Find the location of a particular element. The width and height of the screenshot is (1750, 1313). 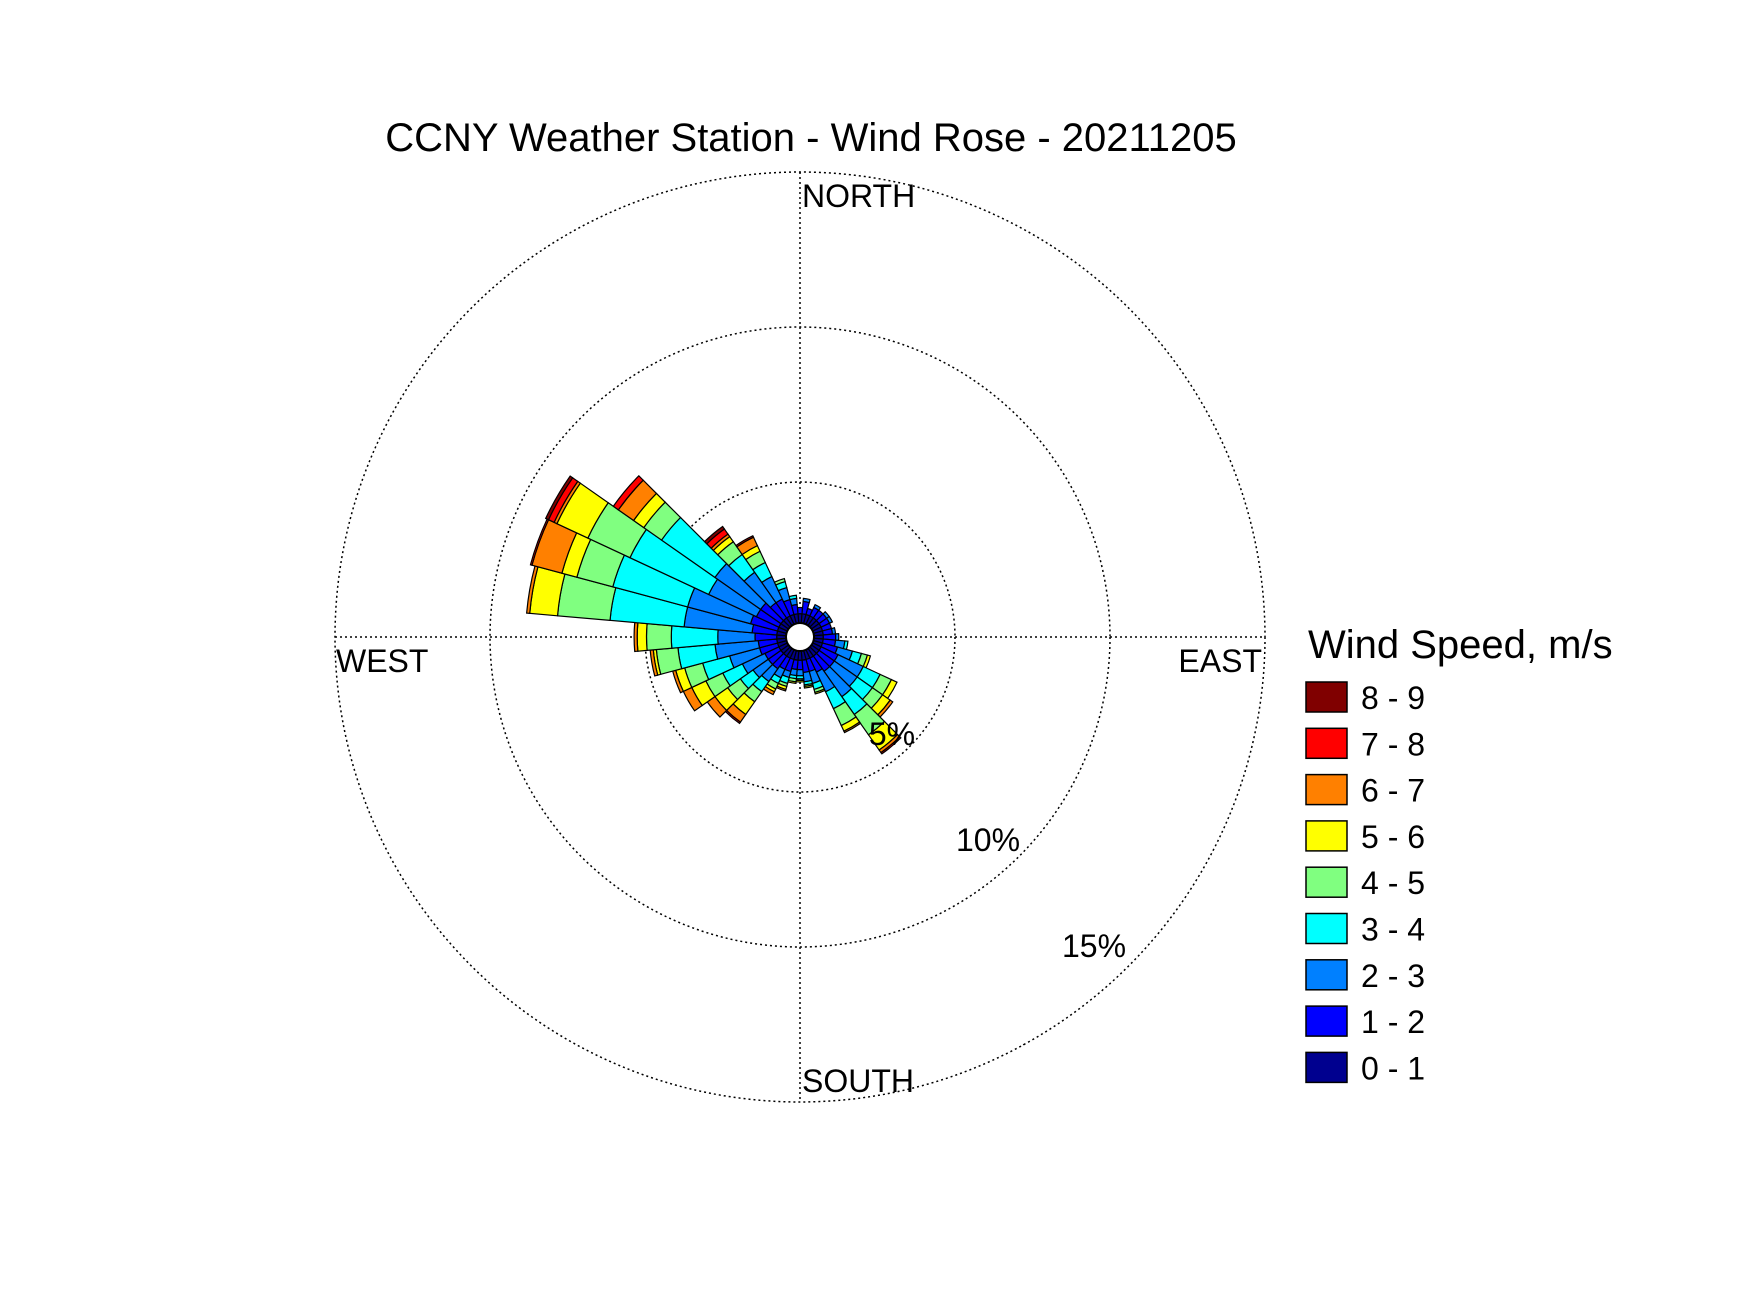

ring-label-15: 15% is located at coordinates (1094, 946).